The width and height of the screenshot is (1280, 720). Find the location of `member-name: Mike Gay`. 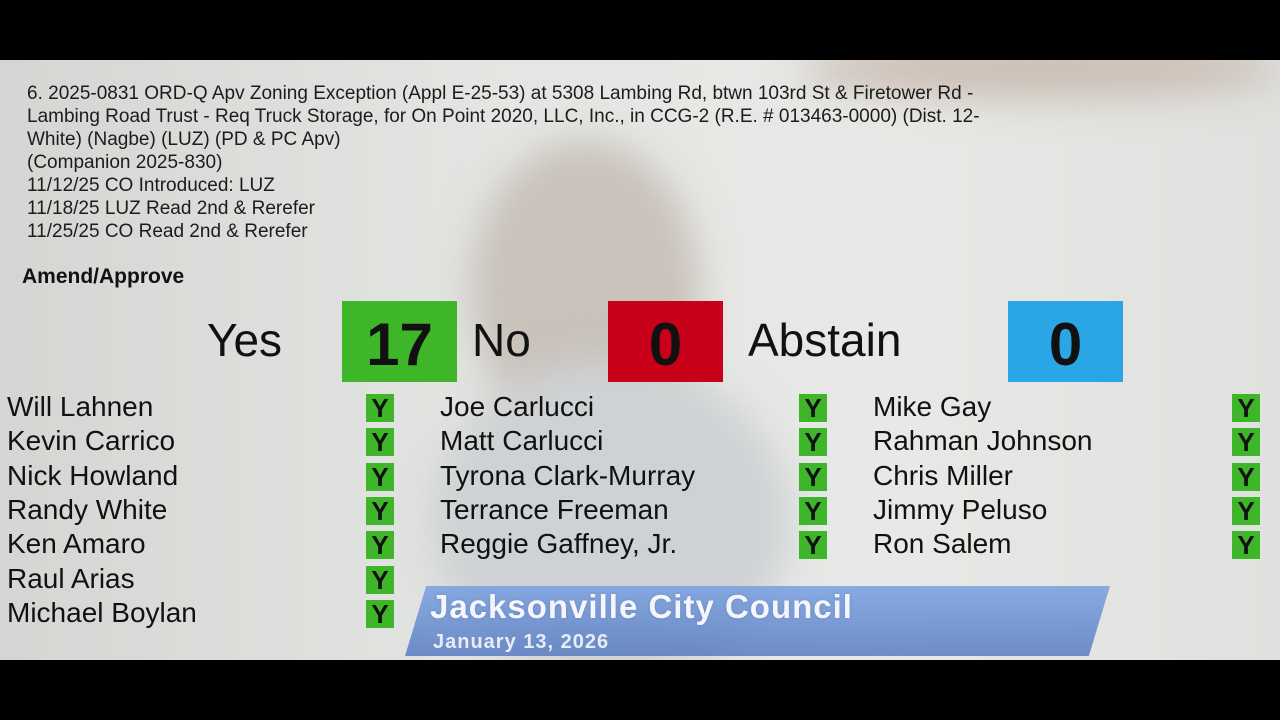

member-name: Mike Gay is located at coordinates (932, 406).